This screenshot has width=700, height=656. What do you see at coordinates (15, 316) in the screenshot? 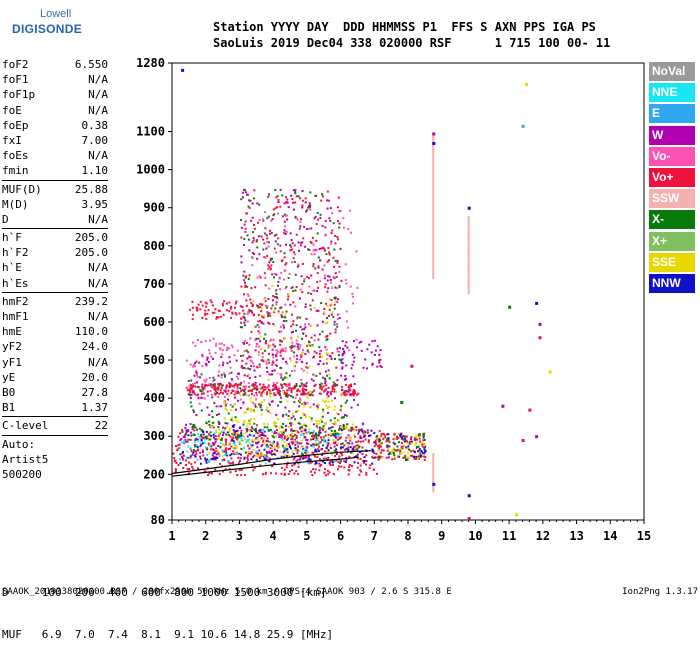
I see `param-name: hmF1` at bounding box center [15, 316].